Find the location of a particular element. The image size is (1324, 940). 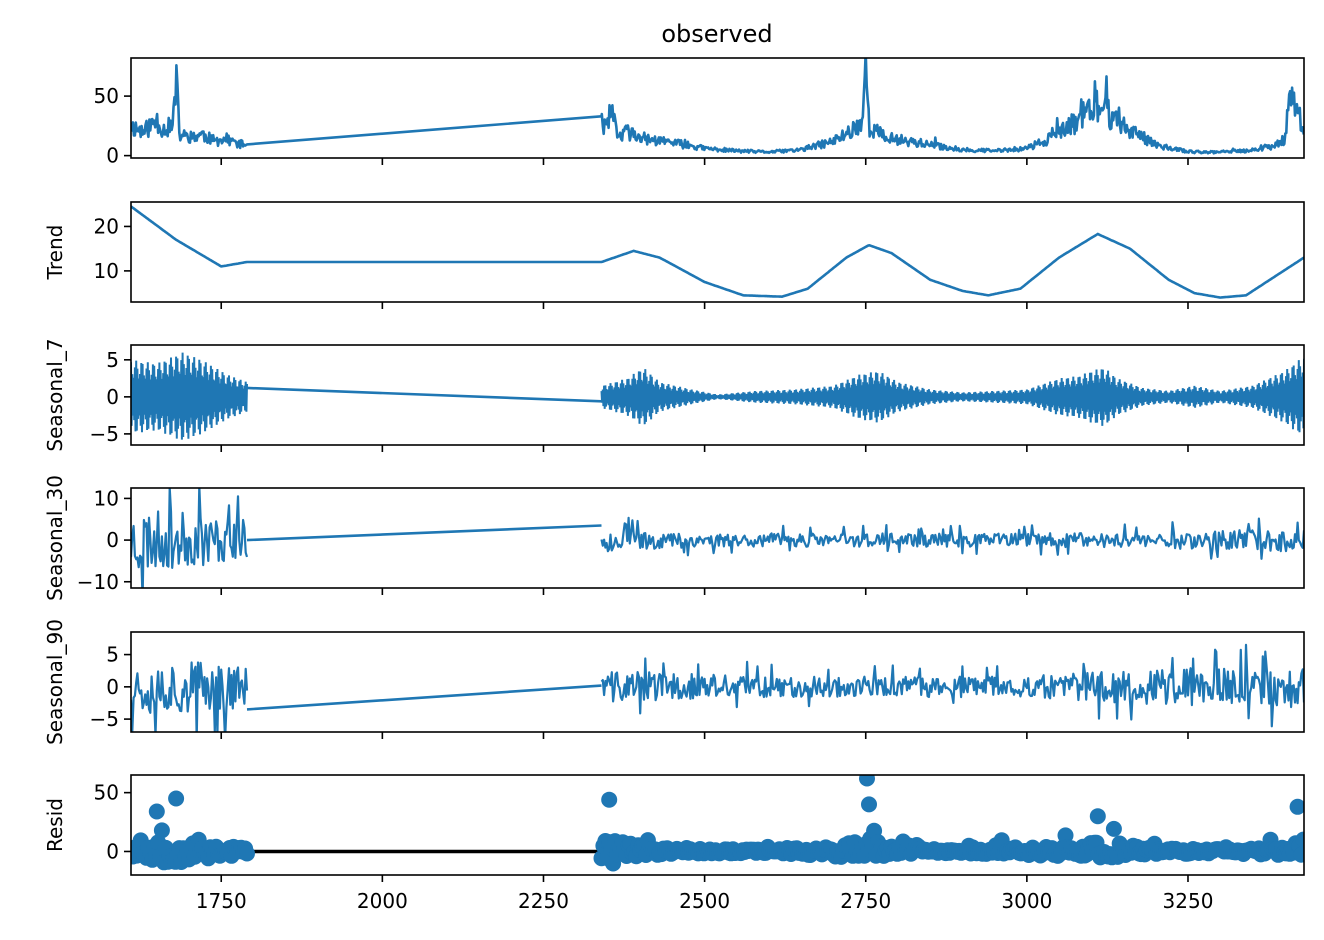

panel-seasonal_30: −10 0 10 Seasonal_30 is located at coordinates (674, 538).